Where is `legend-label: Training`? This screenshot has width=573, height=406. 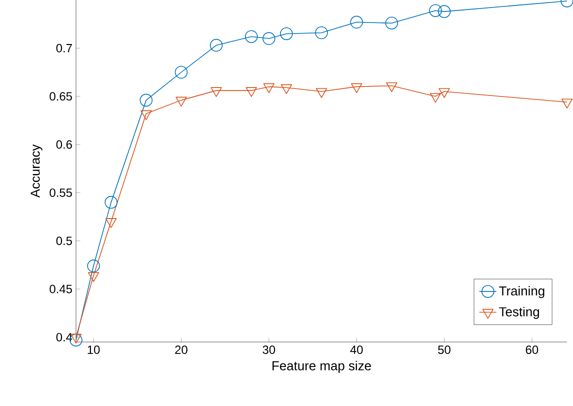 legend-label: Training is located at coordinates (521, 292).